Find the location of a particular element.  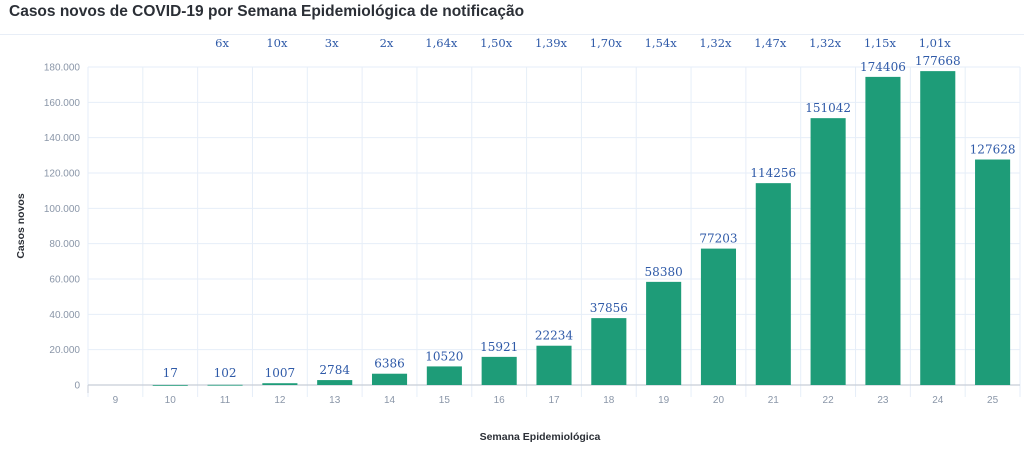

x-tick-label: 22 is located at coordinates (829, 400).